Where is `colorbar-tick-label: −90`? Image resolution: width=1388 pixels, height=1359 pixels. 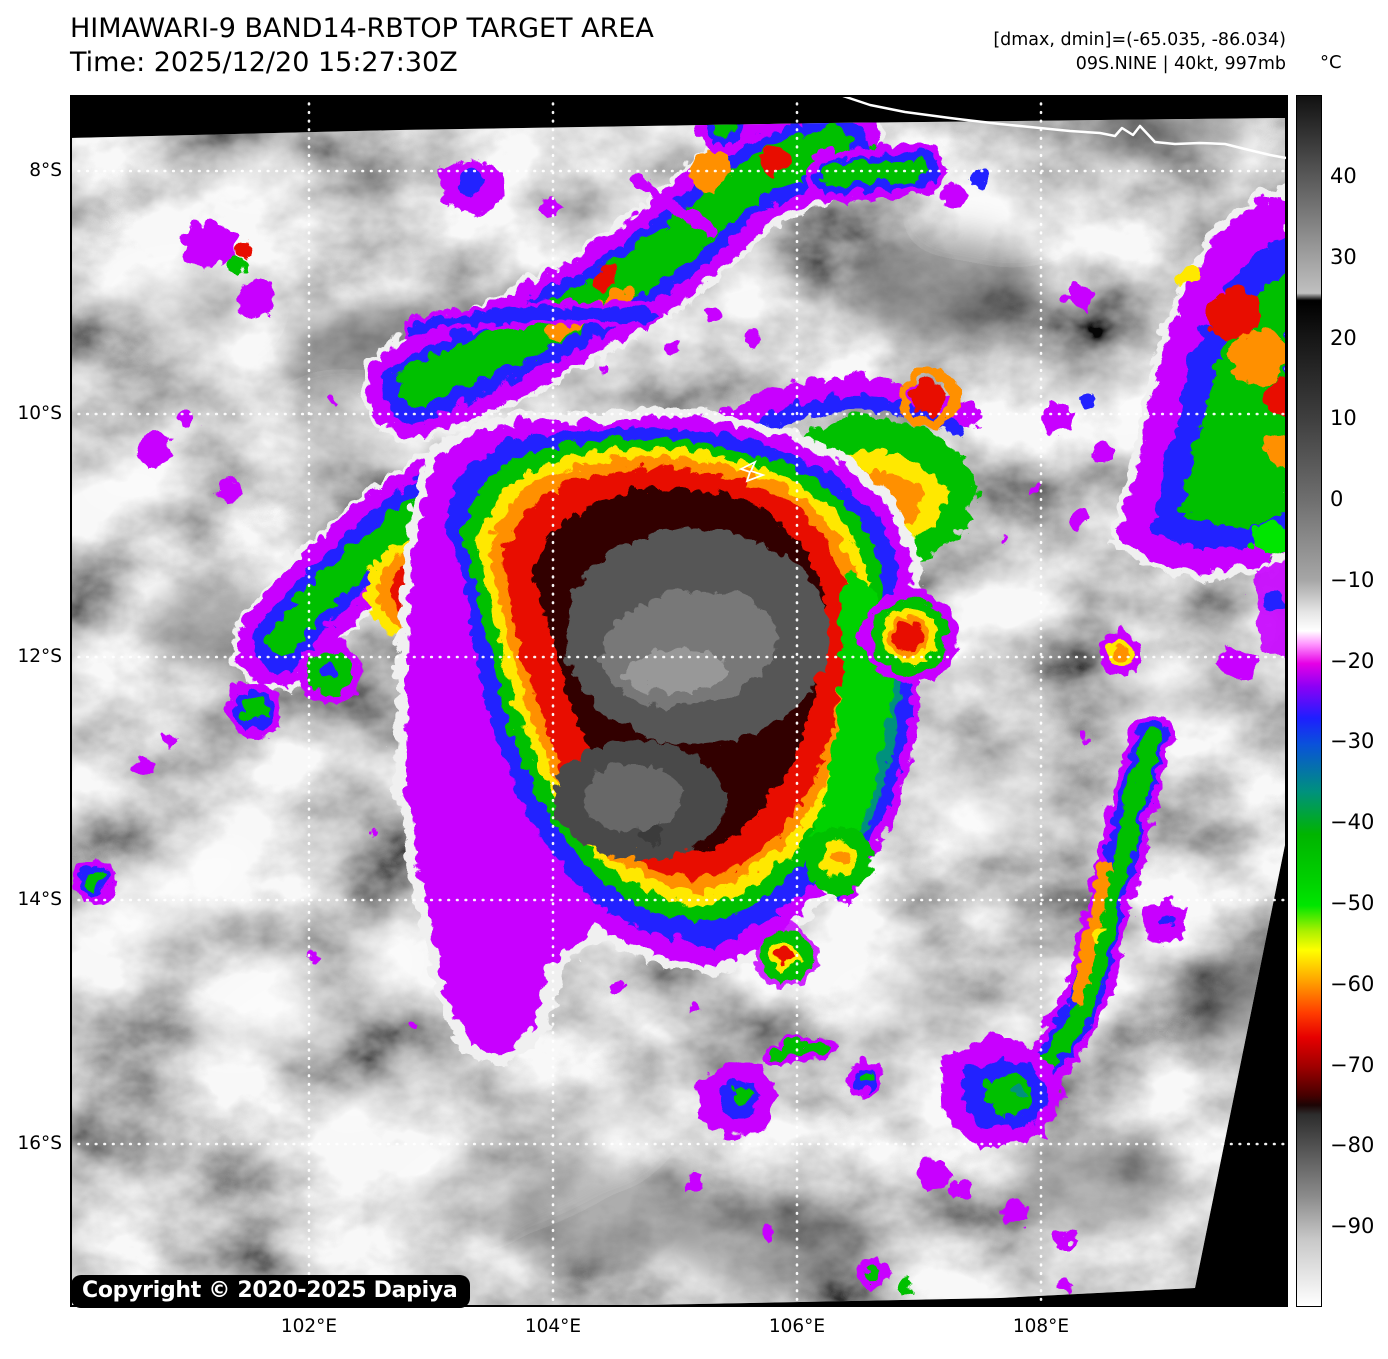 colorbar-tick-label: −90 is located at coordinates (1352, 1226).